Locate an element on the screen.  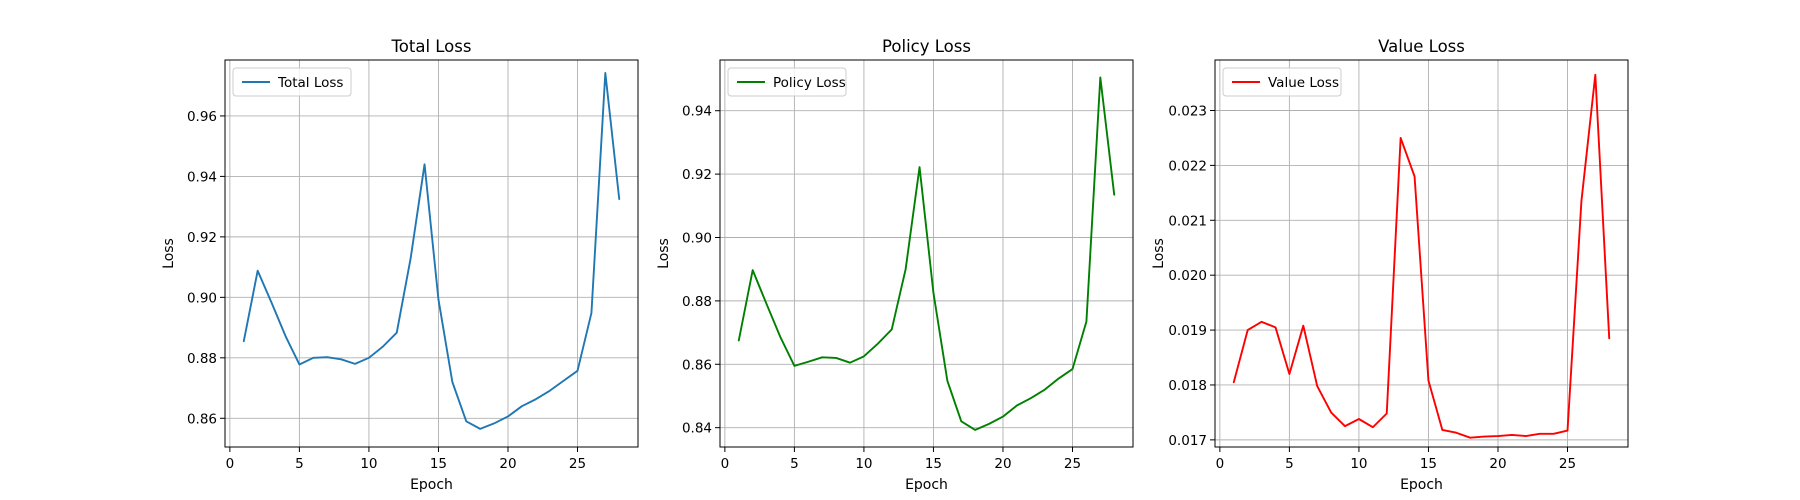
total-loss-legend-box is located at coordinates (292, 82).